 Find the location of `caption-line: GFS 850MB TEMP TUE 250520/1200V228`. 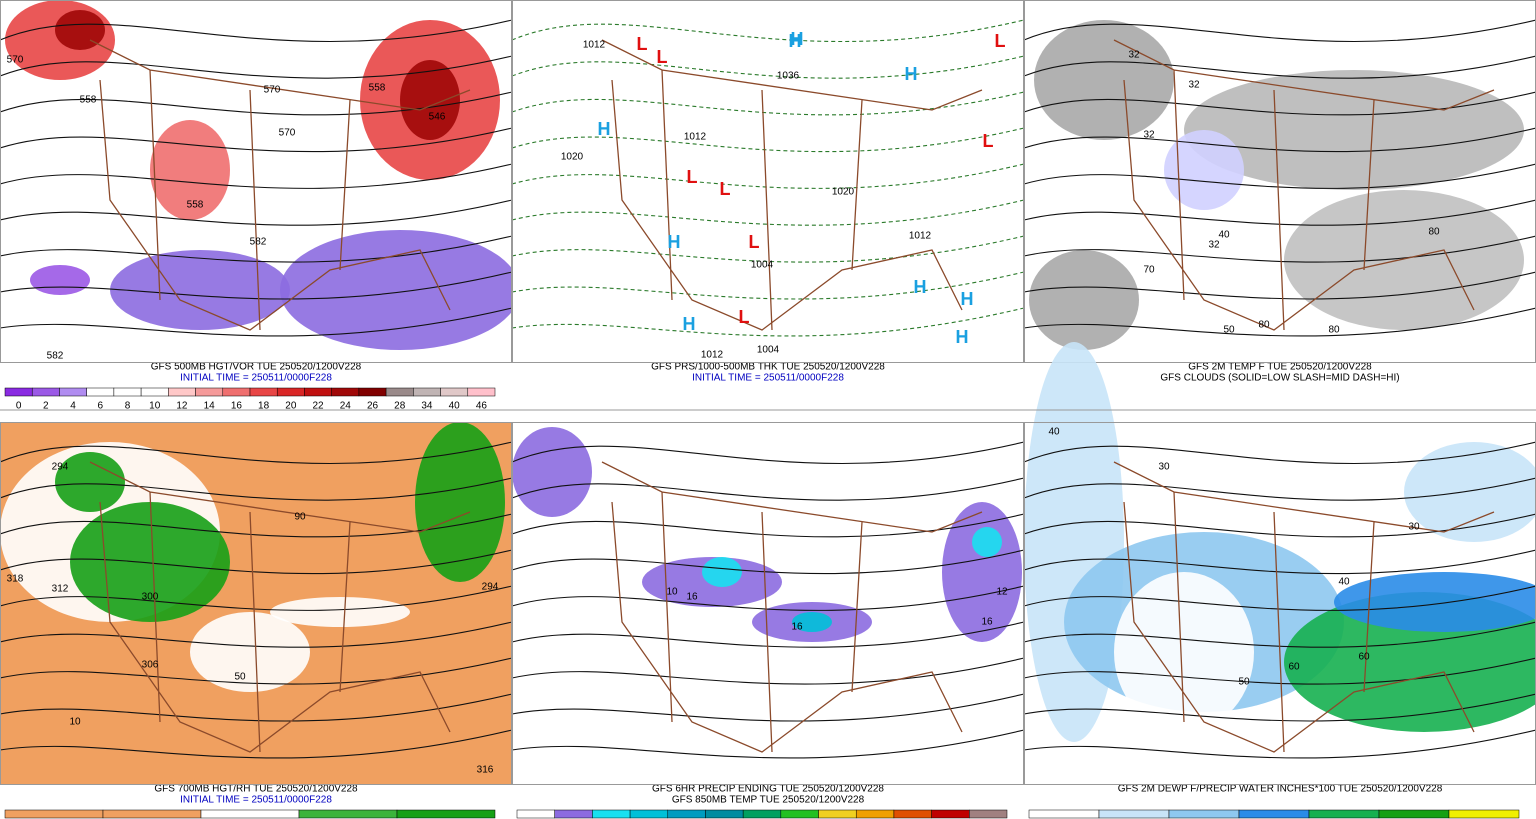

caption-line: GFS 850MB TEMP TUE 250520/1200V228 is located at coordinates (768, 800).